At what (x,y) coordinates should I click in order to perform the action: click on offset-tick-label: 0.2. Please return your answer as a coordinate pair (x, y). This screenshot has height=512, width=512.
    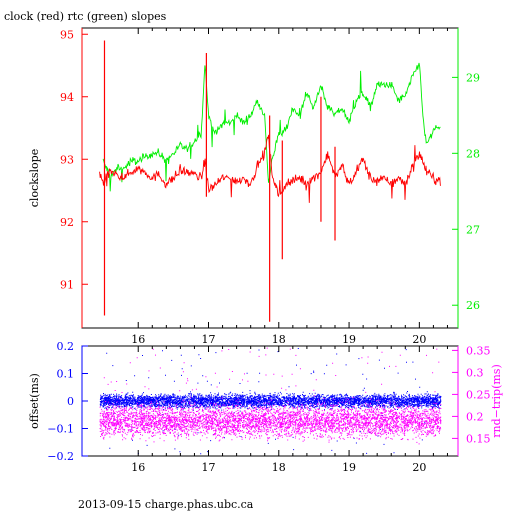
    Looking at the image, I should click on (66, 346).